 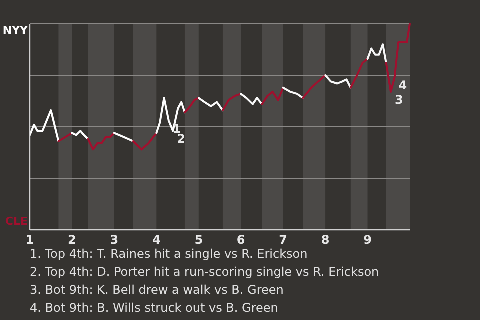 I want to click on x-tick-label: 6, so click(x=241, y=240).